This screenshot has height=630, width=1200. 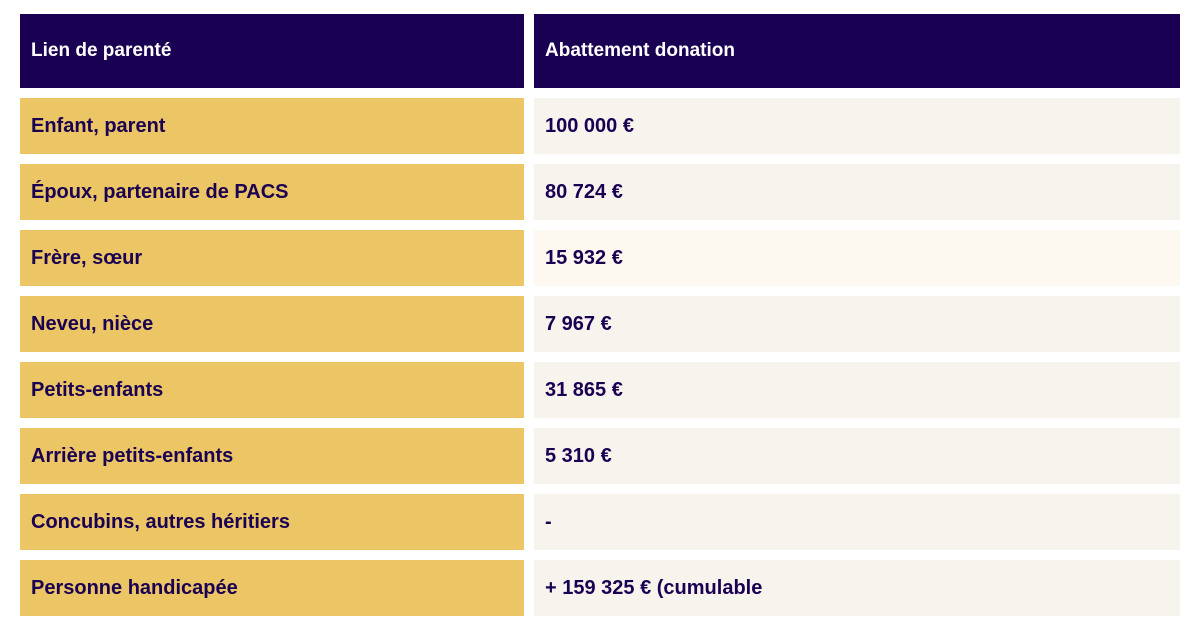 I want to click on amount-cell: 5 310 €, so click(x=857, y=456).